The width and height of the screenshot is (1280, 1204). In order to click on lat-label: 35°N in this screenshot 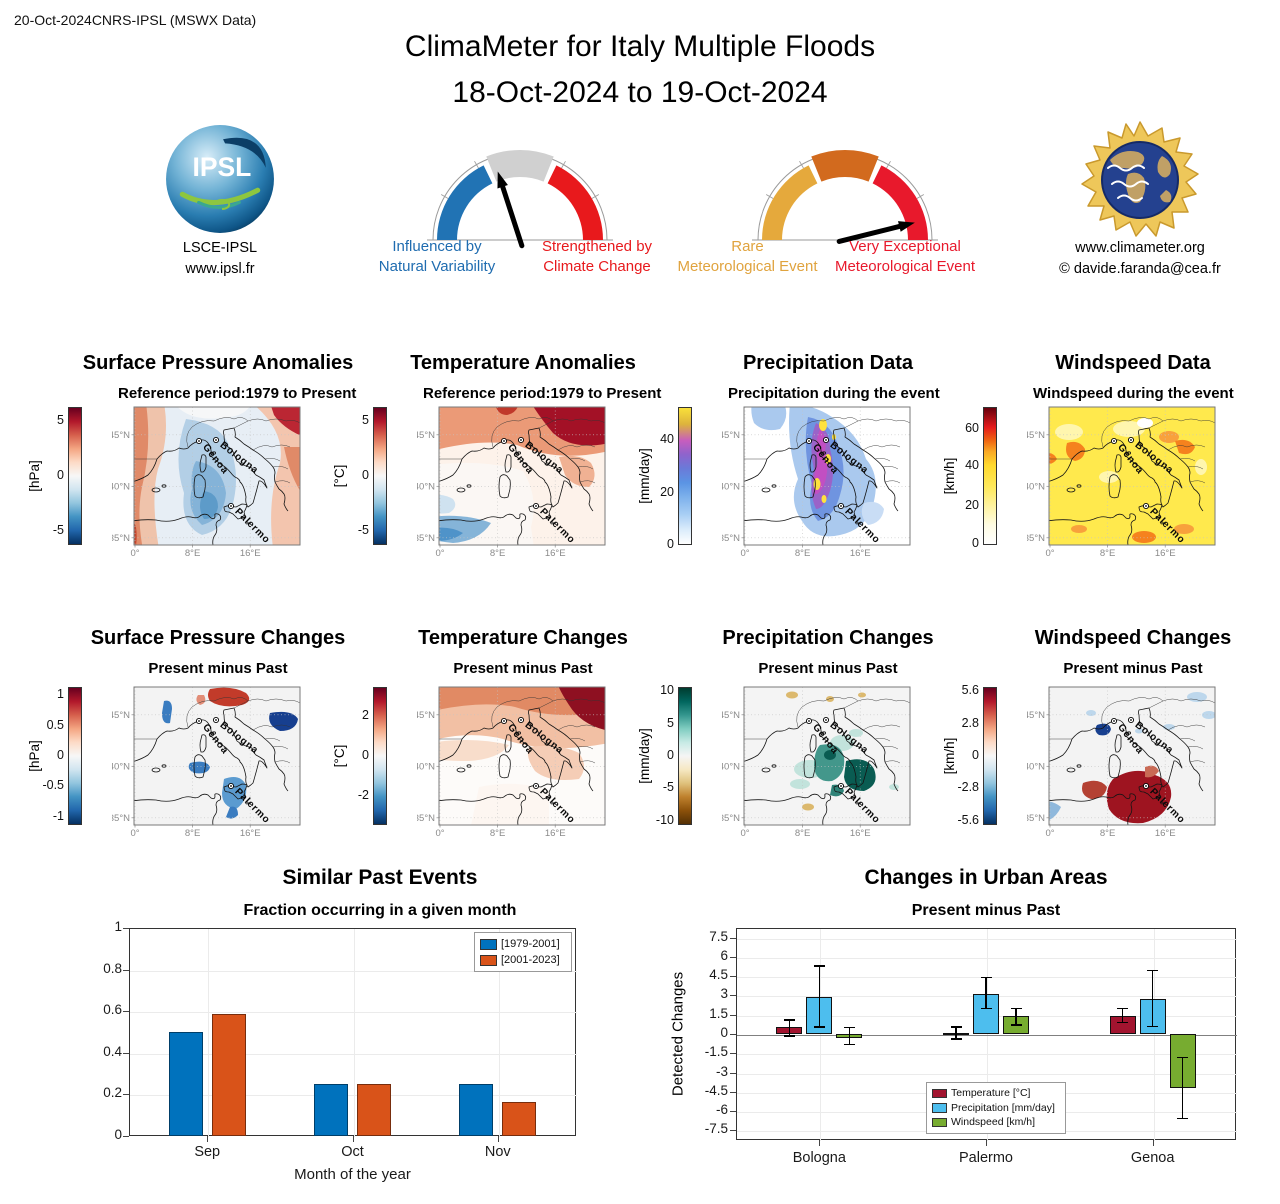, I will do `click(426, 818)`.